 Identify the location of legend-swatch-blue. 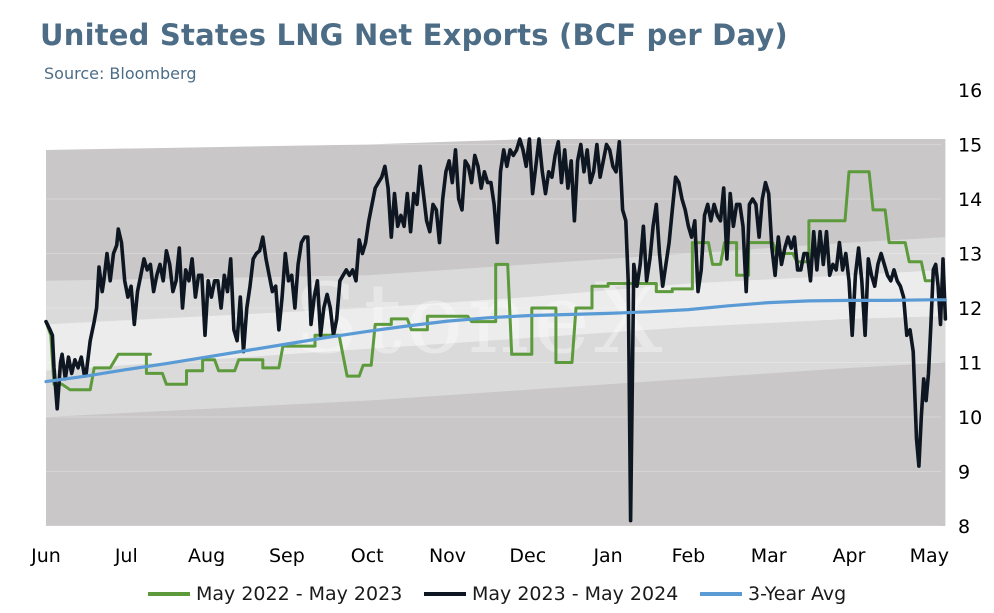
(721, 594).